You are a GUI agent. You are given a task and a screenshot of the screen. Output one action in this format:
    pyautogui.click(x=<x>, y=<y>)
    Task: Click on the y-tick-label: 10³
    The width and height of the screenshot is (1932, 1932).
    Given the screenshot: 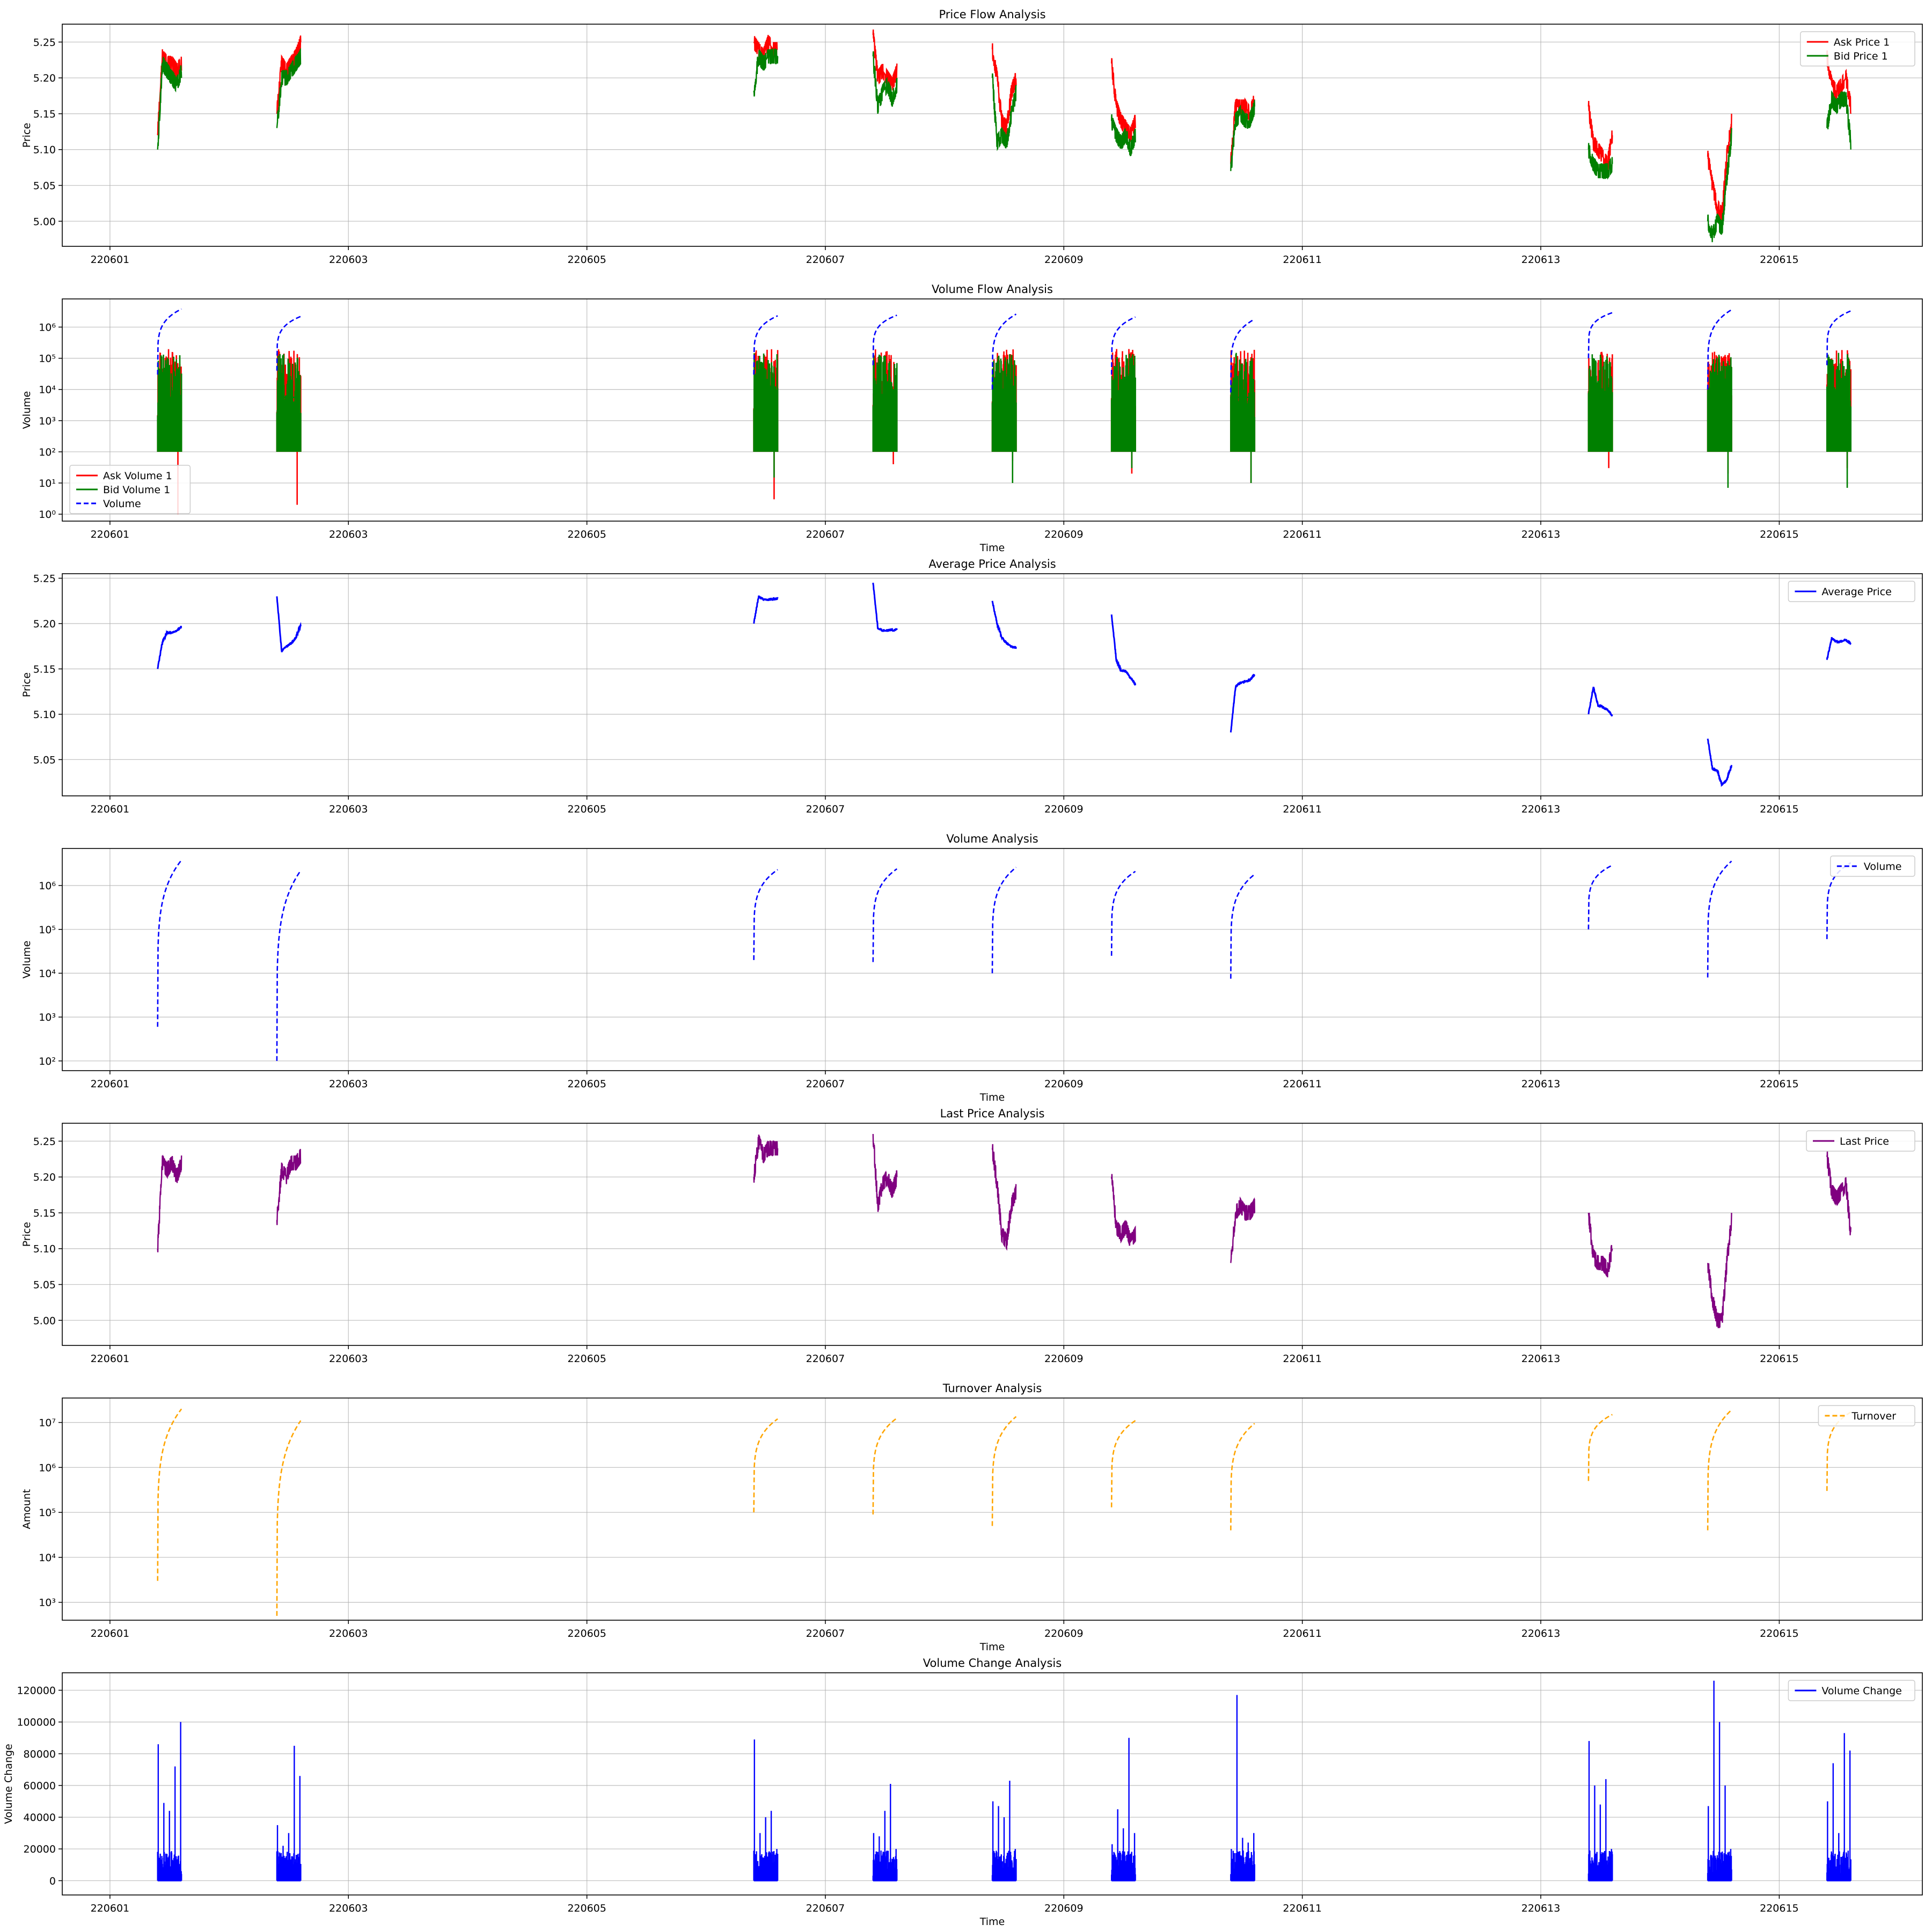 What is the action you would take?
    pyautogui.click(x=47, y=1017)
    